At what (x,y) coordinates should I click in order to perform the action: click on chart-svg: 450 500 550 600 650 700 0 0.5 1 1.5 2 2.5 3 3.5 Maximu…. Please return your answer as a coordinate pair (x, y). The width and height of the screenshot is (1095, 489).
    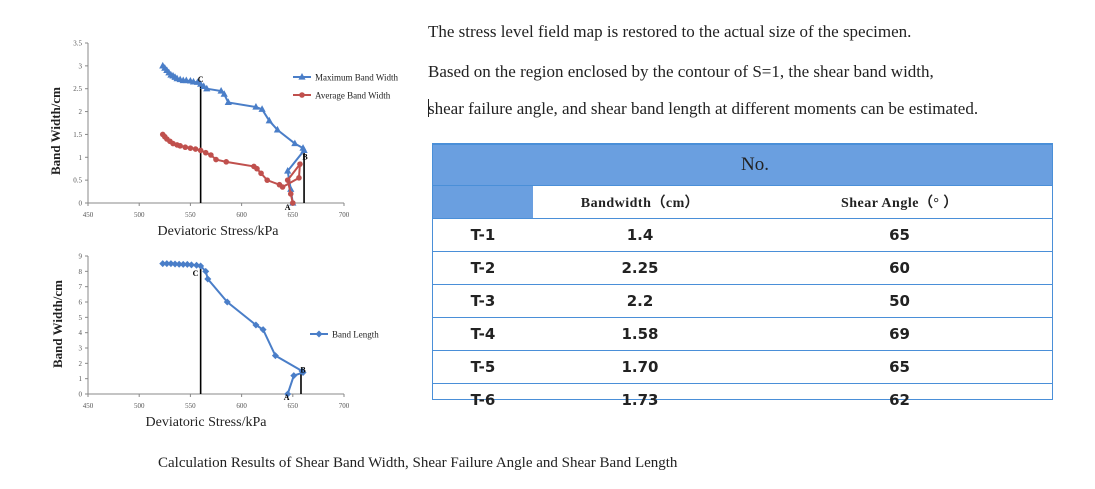
    Looking at the image, I should click on (223, 140).